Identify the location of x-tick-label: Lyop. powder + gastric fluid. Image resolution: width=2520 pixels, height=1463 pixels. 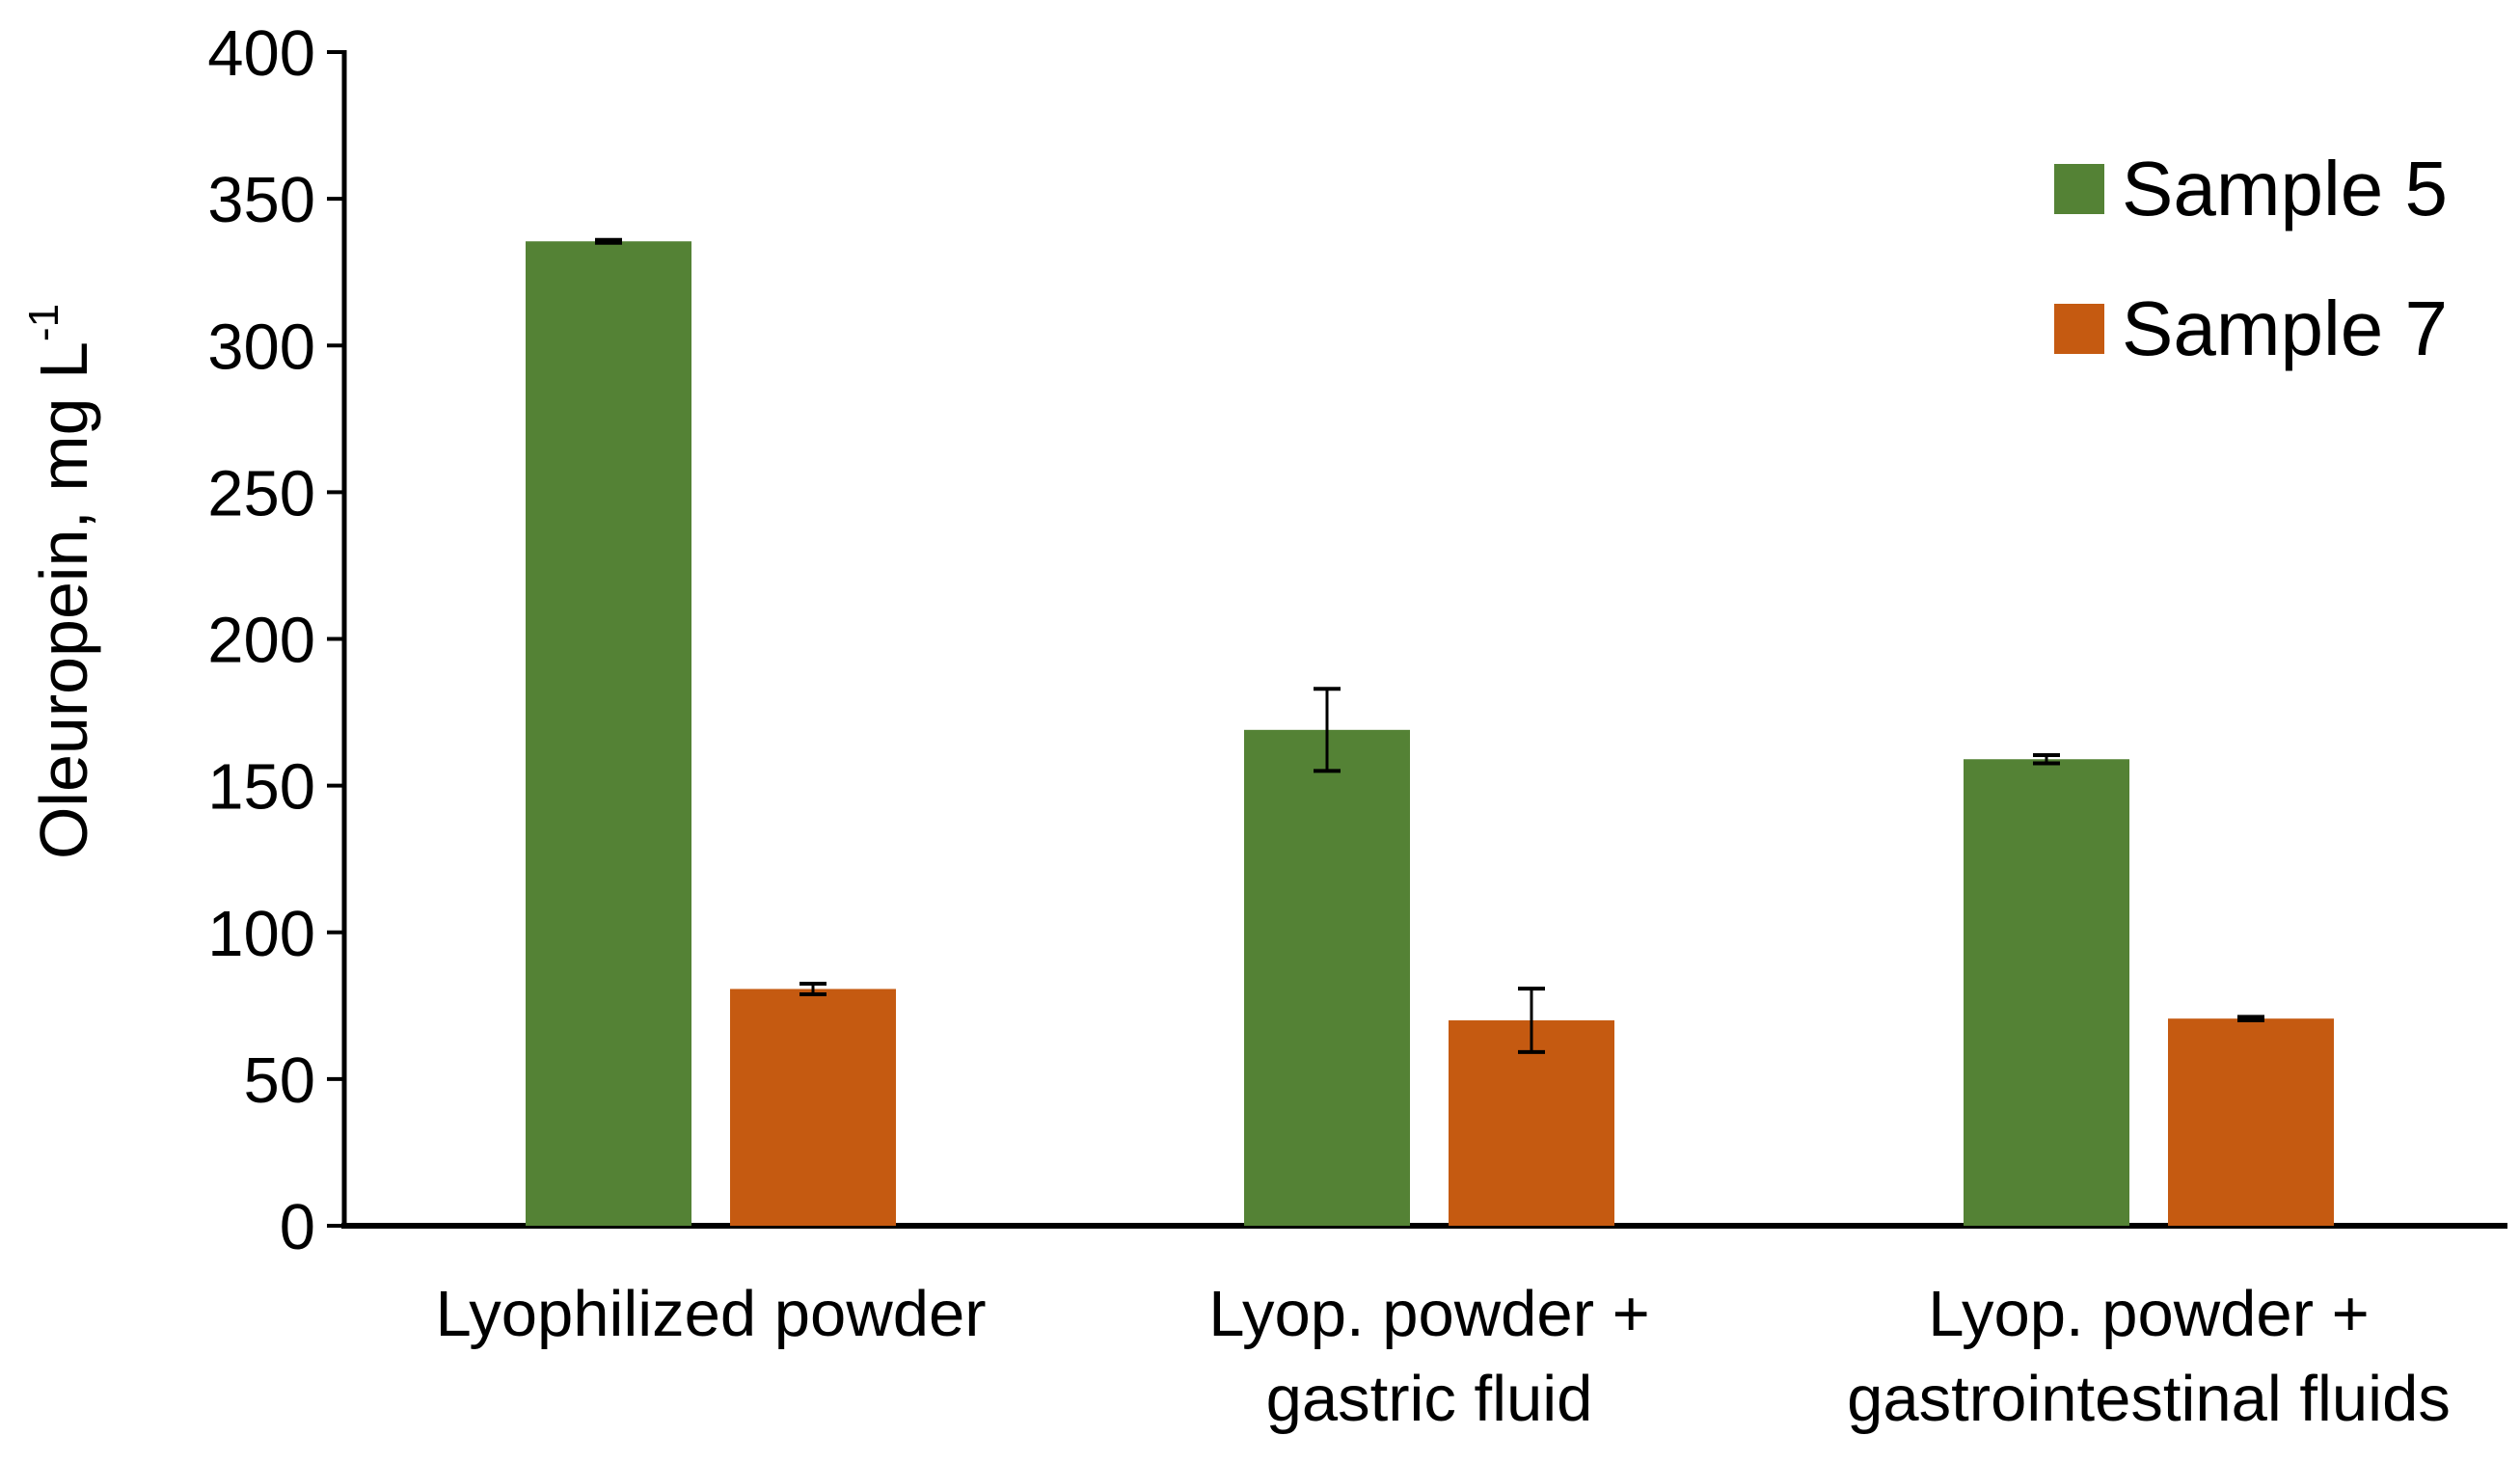
(1429, 1356).